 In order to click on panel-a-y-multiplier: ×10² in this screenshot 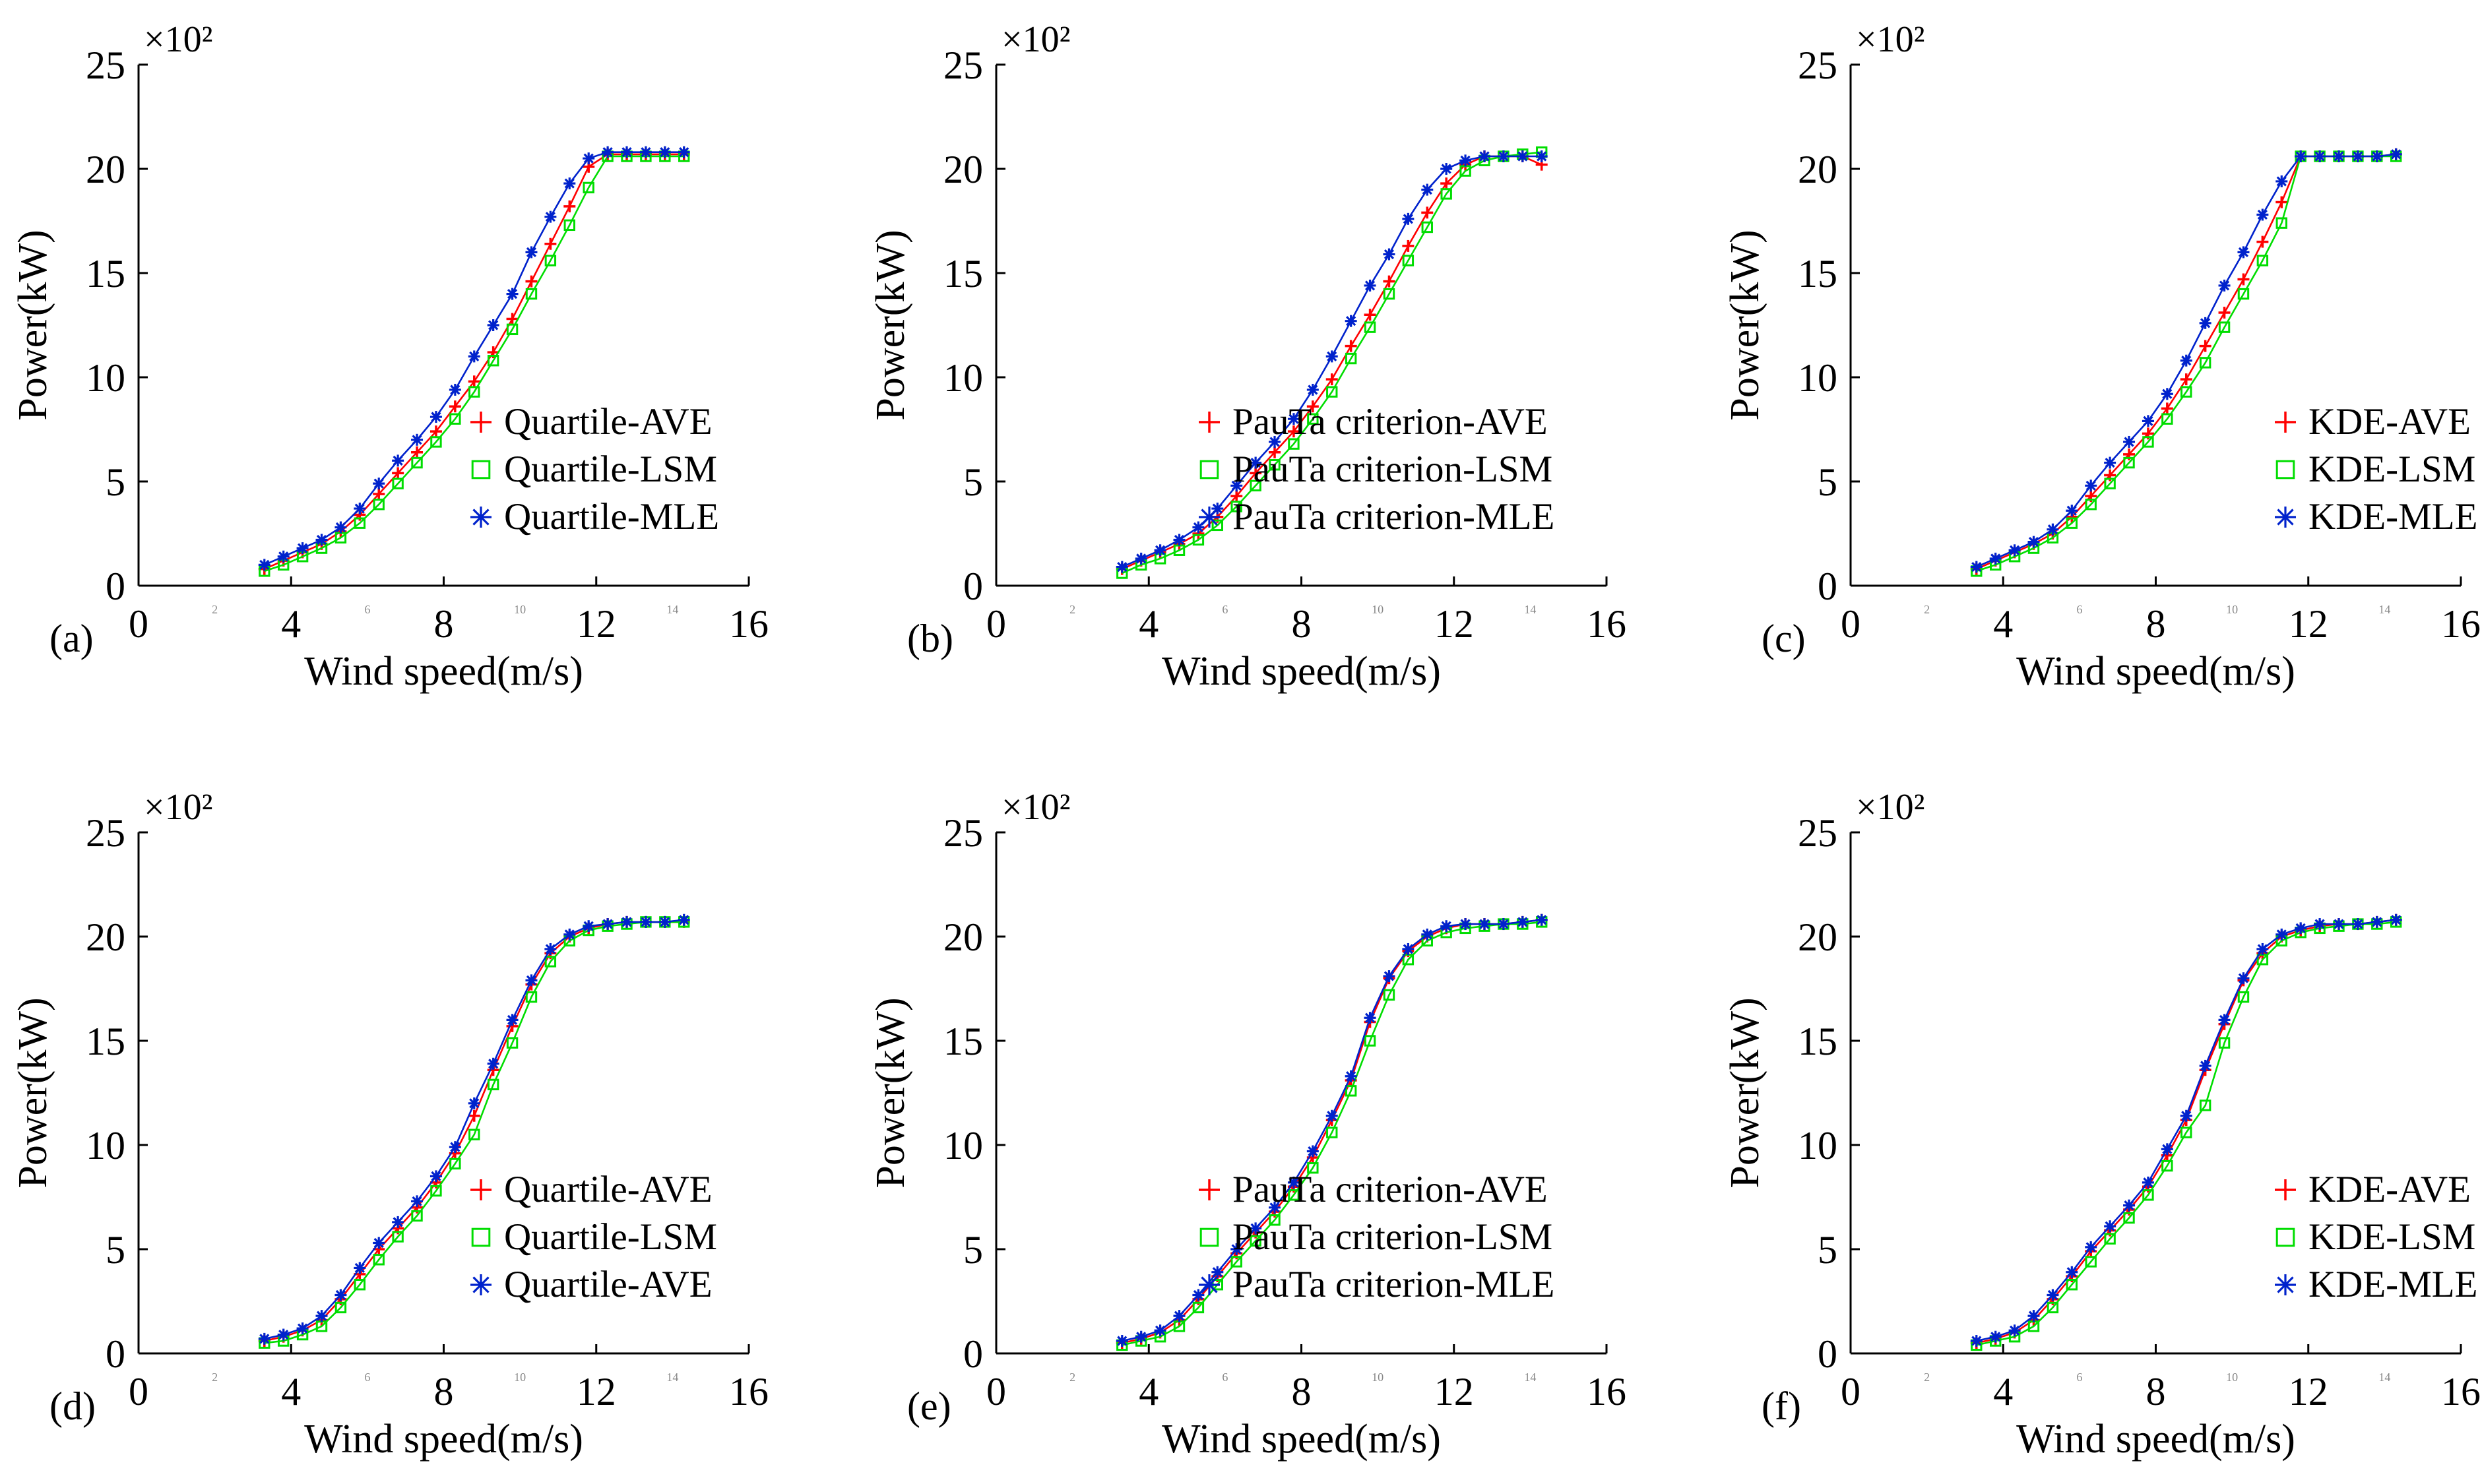, I will do `click(178, 39)`.